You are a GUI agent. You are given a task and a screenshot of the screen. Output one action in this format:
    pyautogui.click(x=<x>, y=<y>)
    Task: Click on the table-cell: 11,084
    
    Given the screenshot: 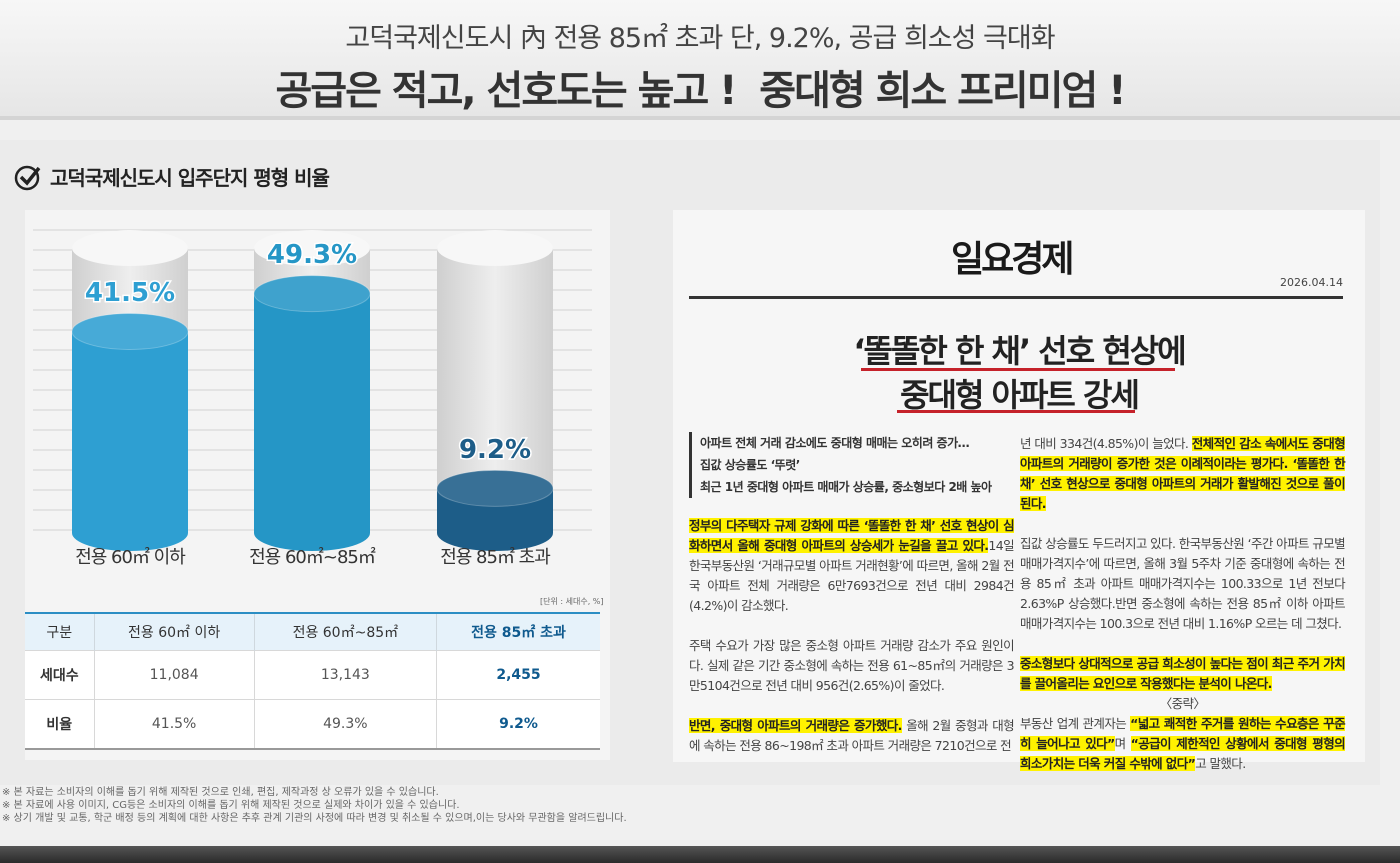 What is the action you would take?
    pyautogui.click(x=174, y=675)
    